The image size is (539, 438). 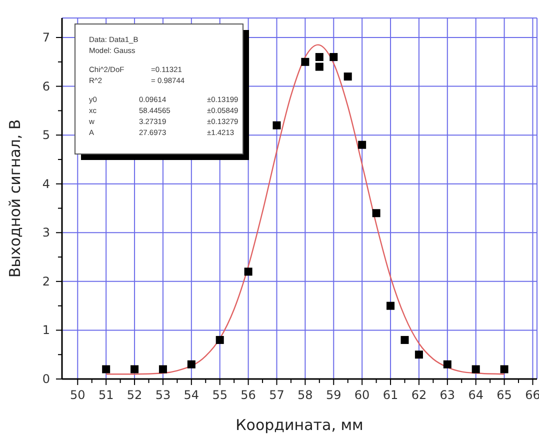 I want to click on y-tick-label: 3, so click(x=46, y=233).